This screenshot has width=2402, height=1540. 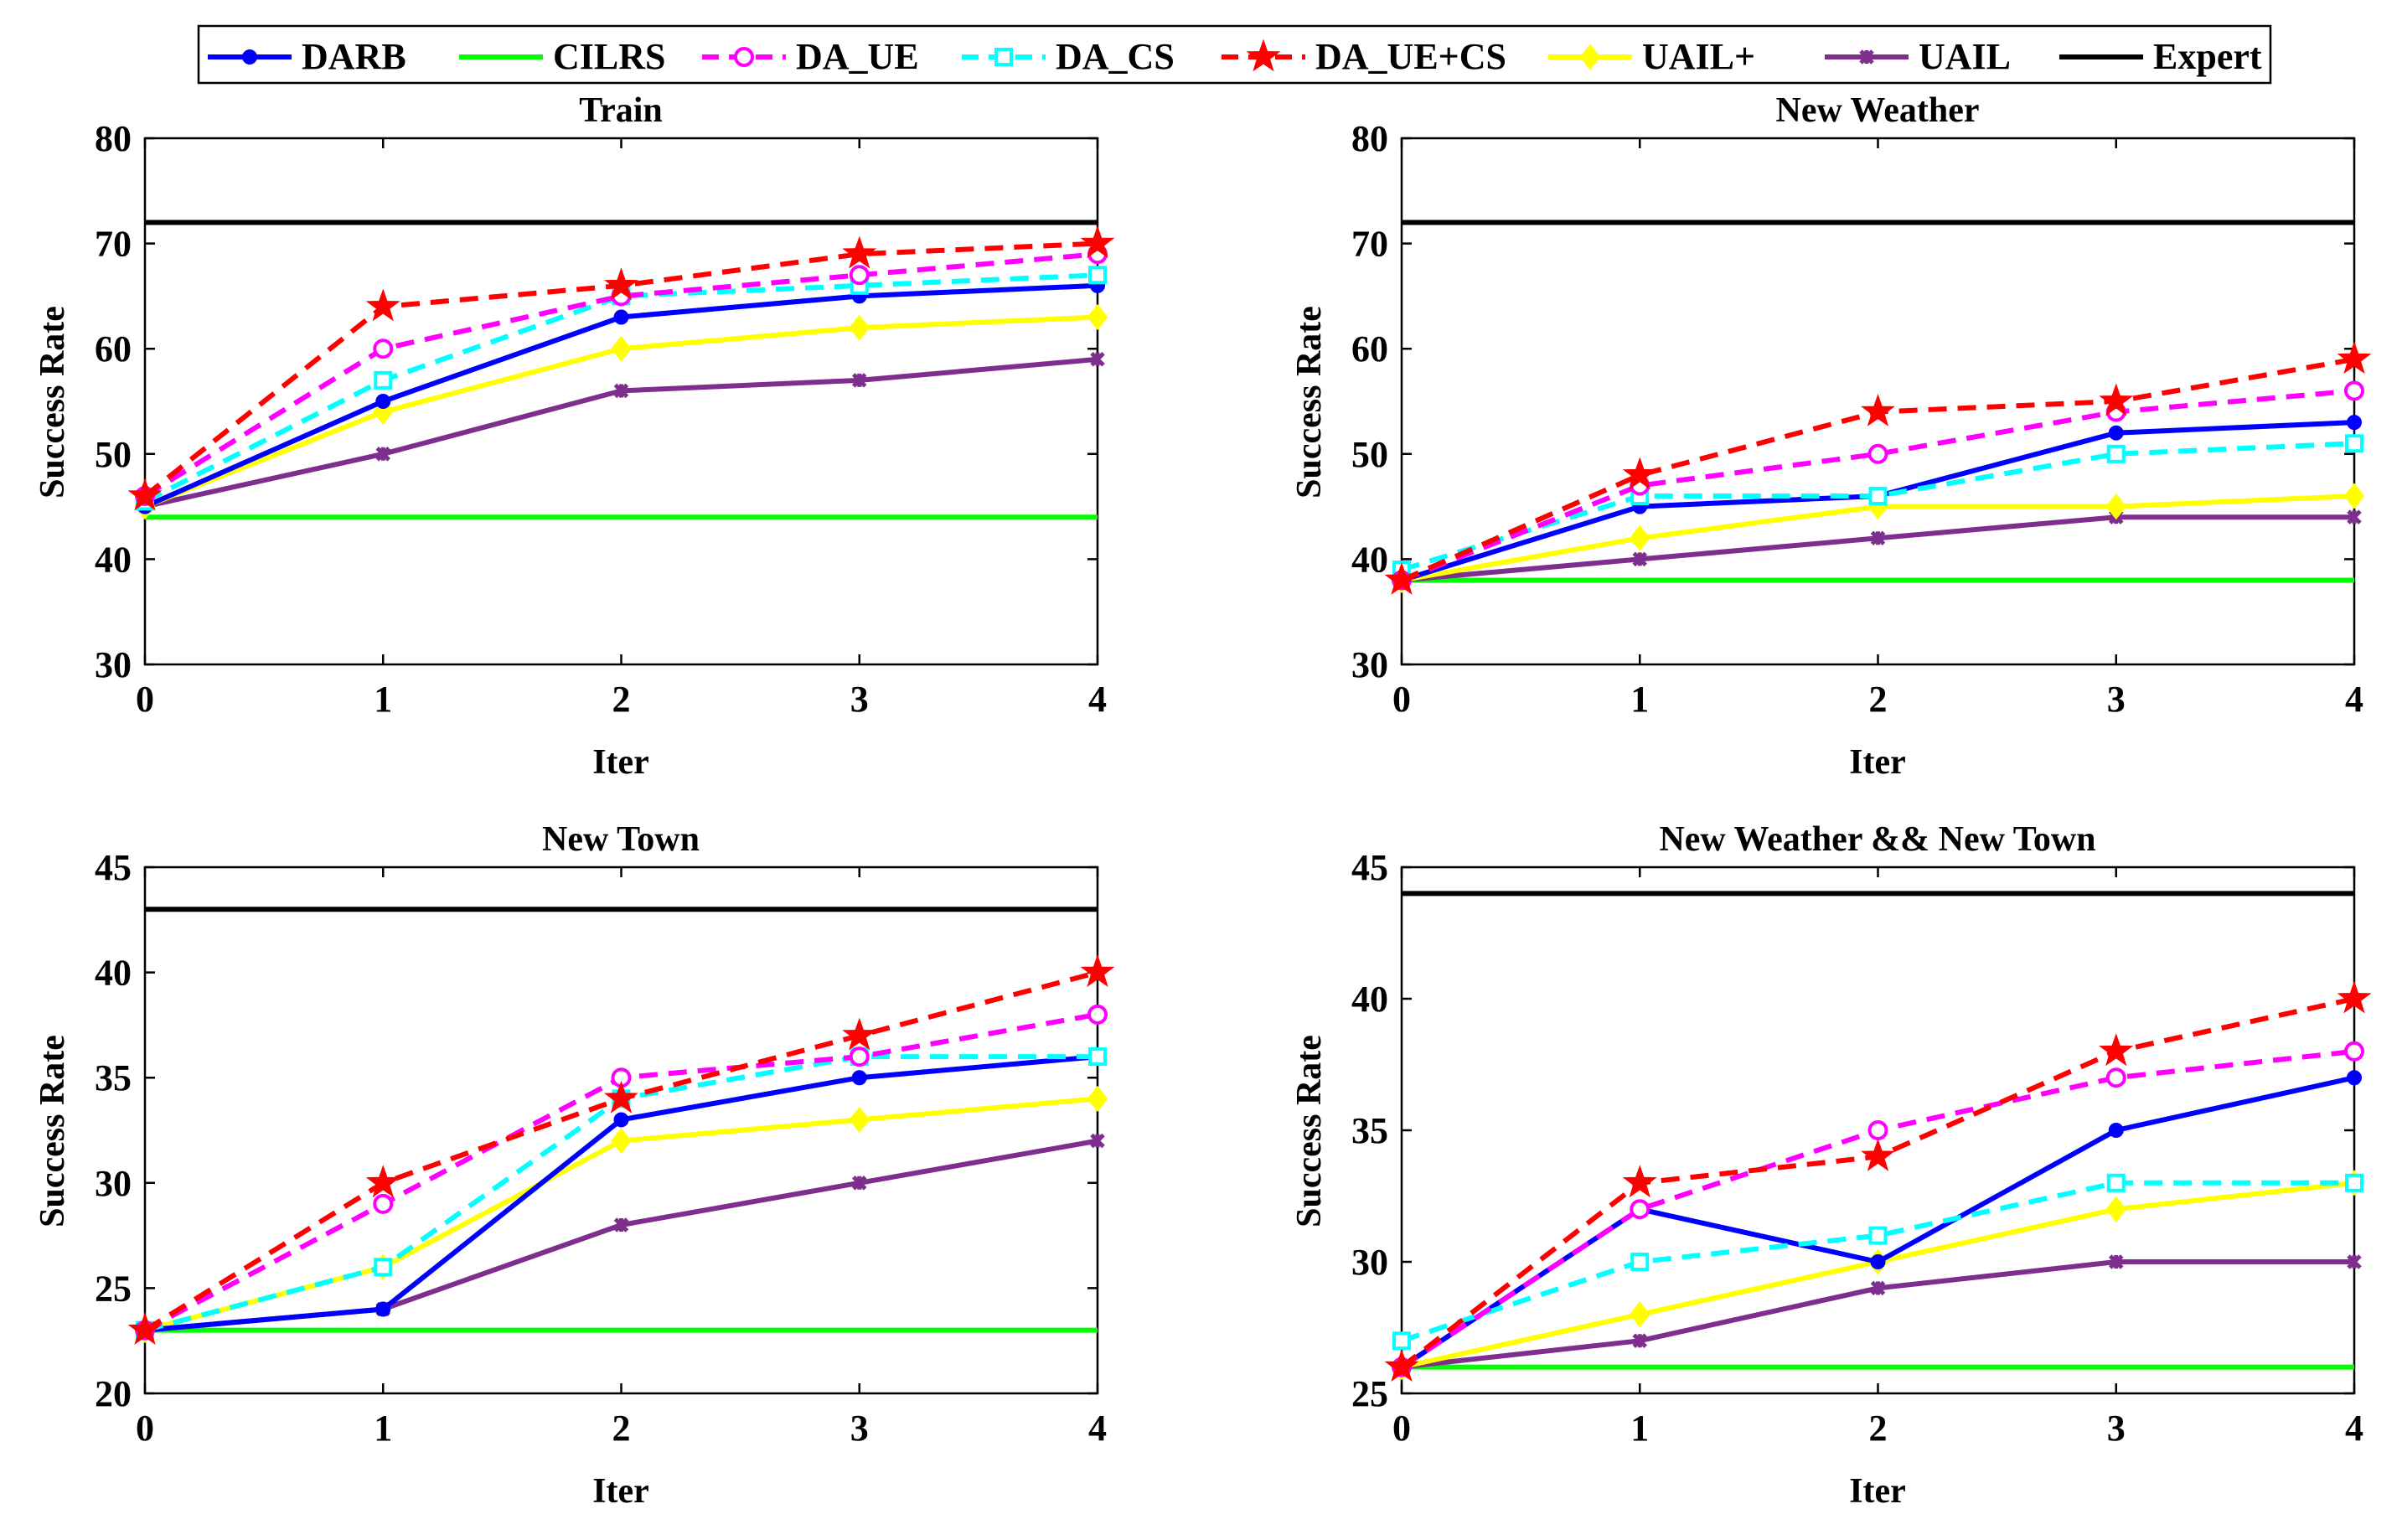 I want to click on series-da-ue-cs, so click(x=621, y=368).